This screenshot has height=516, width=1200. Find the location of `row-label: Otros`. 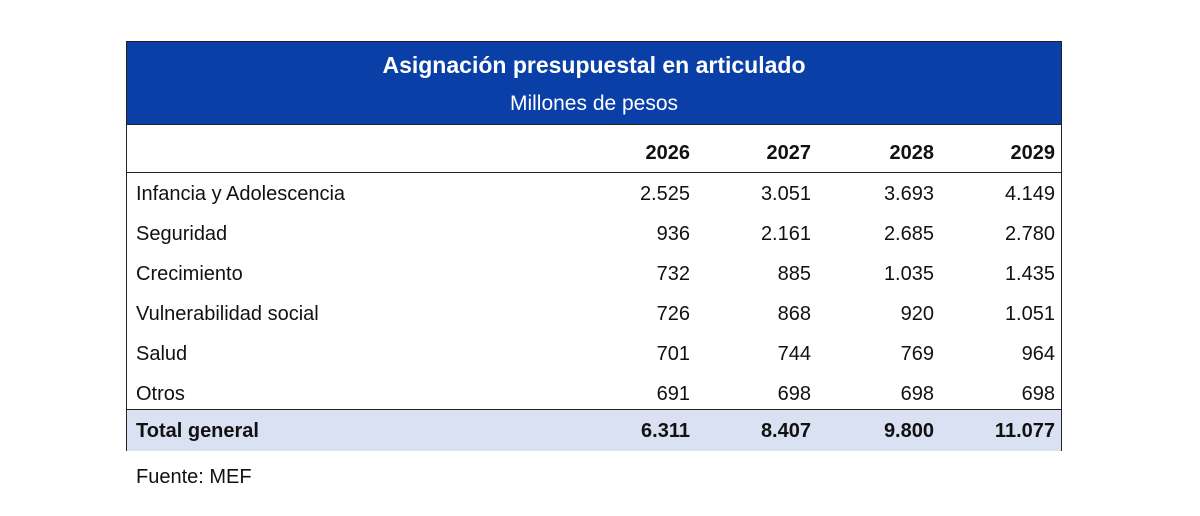

row-label: Otros is located at coordinates (160, 394).